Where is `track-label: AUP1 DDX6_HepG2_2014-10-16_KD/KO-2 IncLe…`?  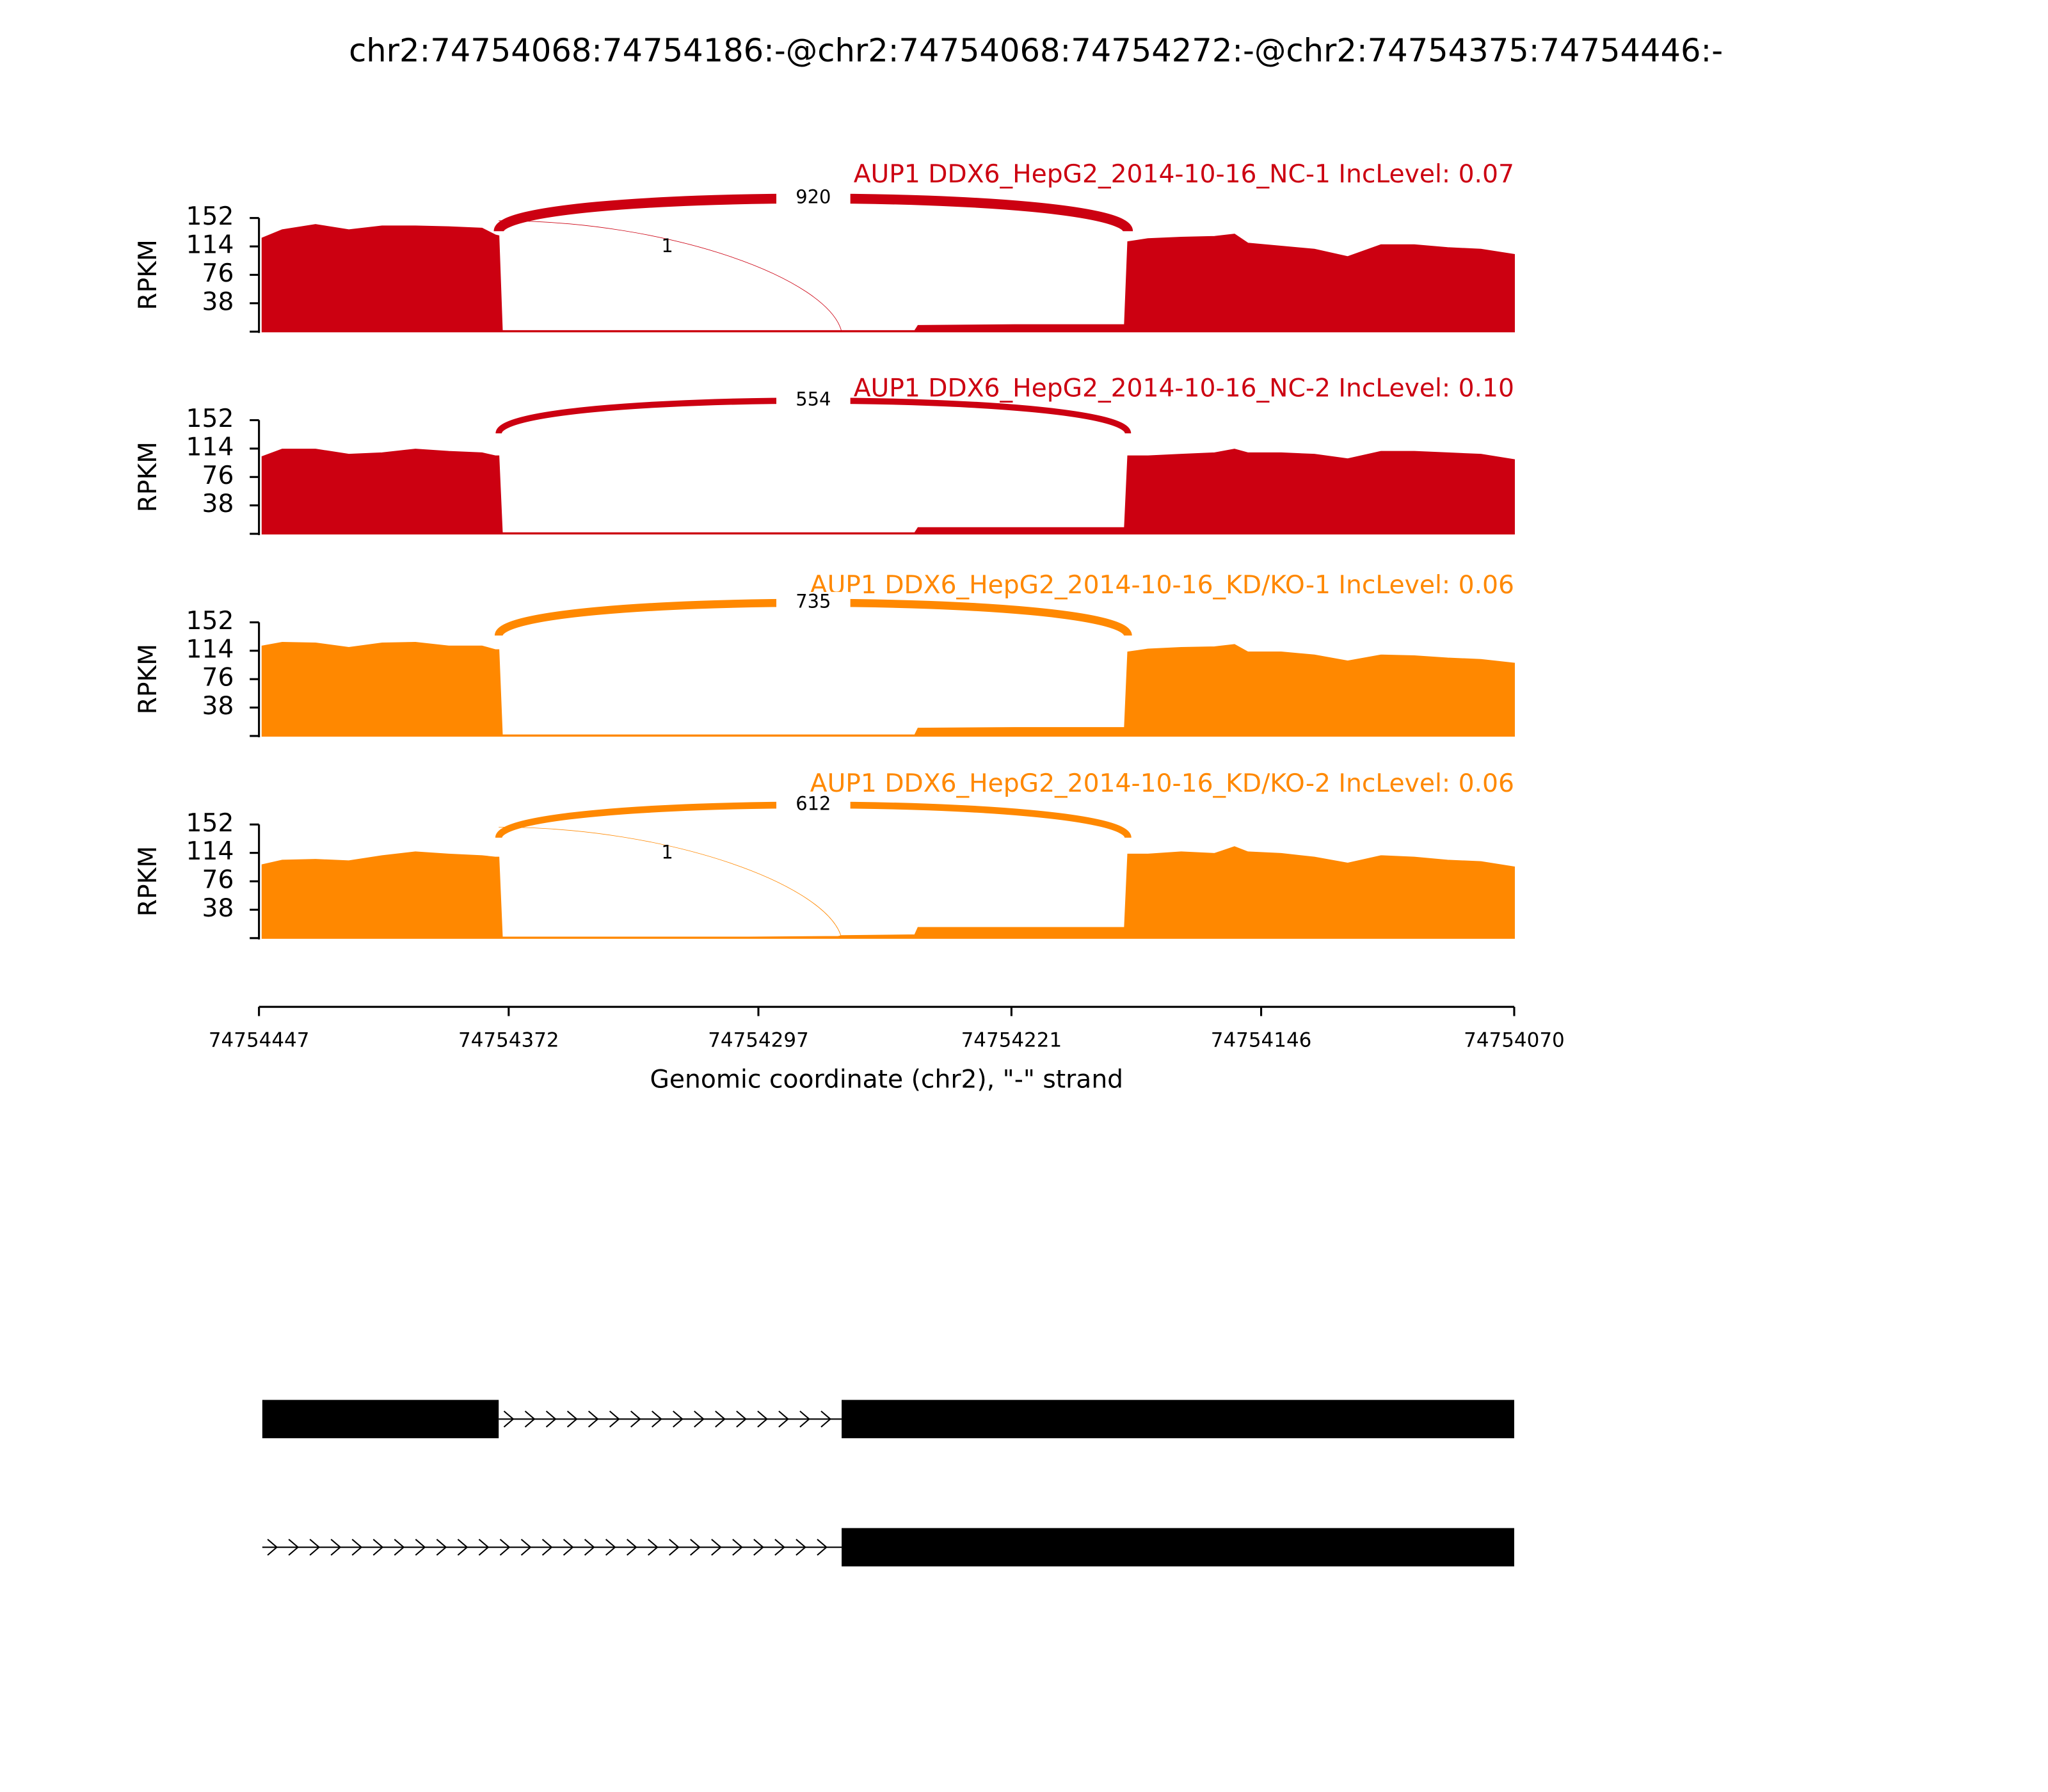 track-label: AUP1 DDX6_HepG2_2014-10-16_KD/KO-2 IncLe… is located at coordinates (1162, 783).